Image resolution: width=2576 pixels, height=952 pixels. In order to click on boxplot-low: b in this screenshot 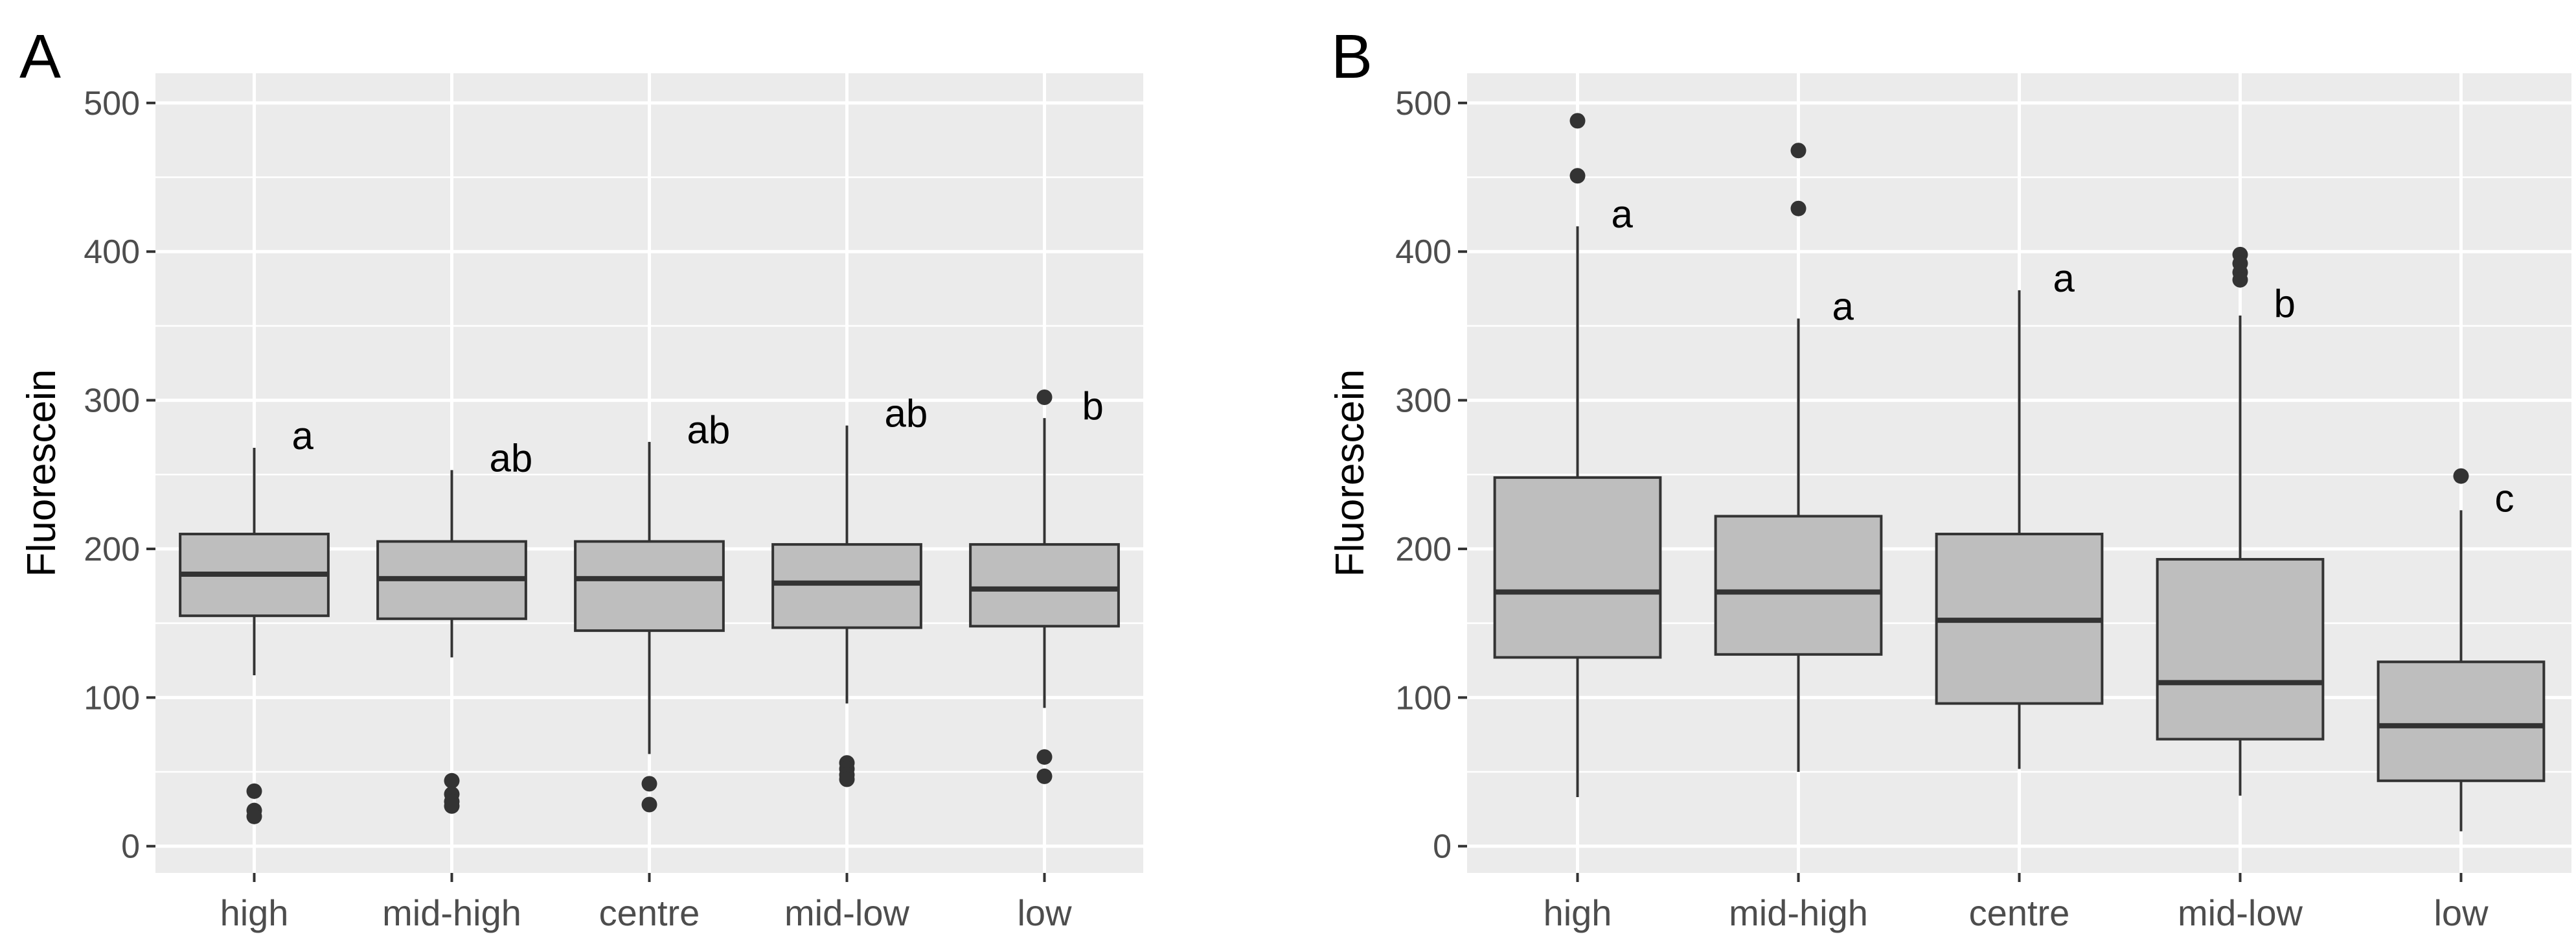, I will do `click(1044, 584)`.